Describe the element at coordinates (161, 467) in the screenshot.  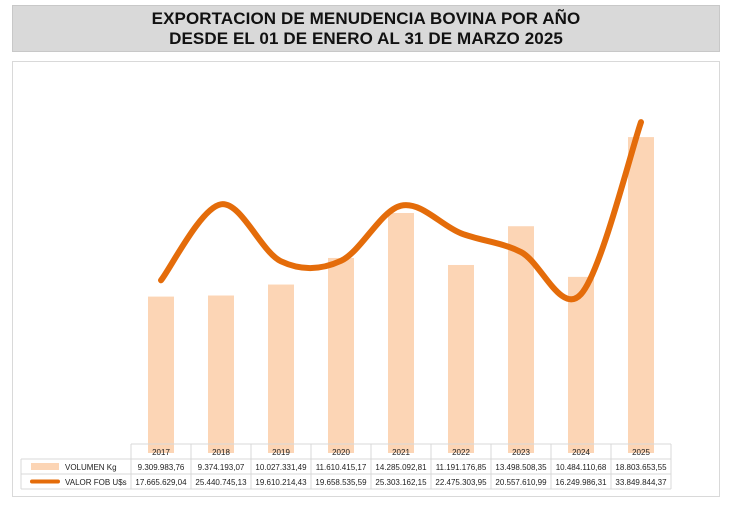
I see `table-cell-volumen-2017: 9.309.983,76` at that location.